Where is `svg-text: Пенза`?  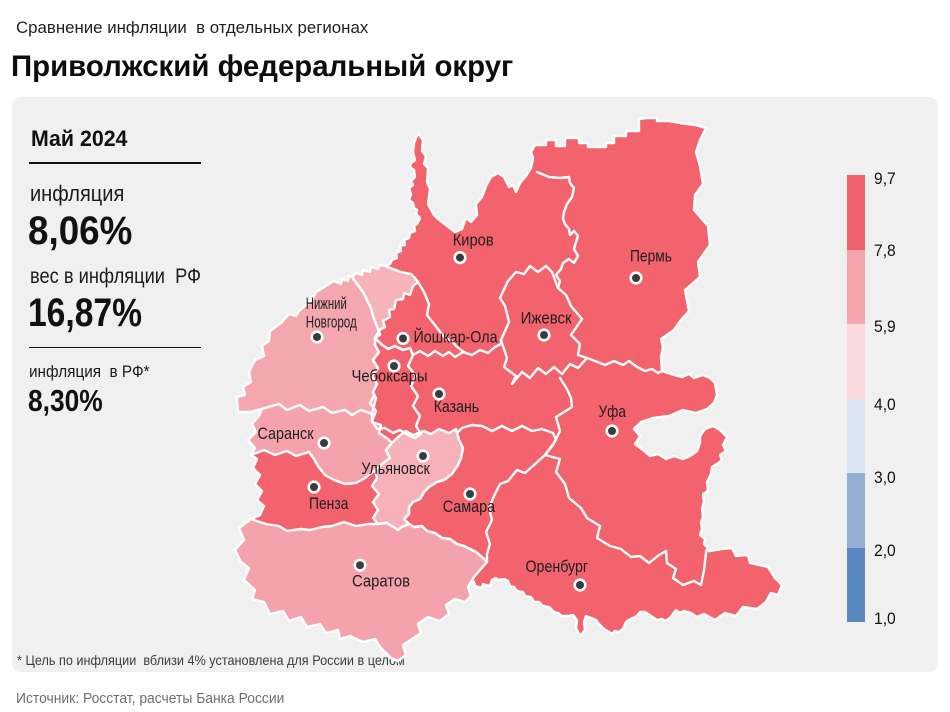 svg-text: Пенза is located at coordinates (329, 504).